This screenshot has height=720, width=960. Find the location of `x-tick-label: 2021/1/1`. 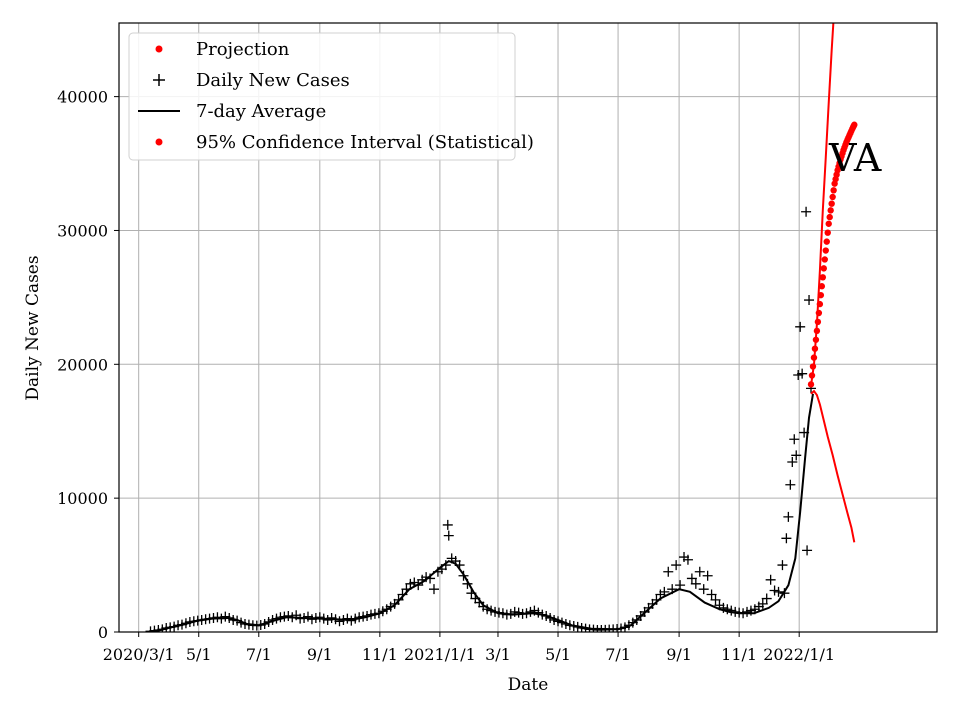

x-tick-label: 2021/1/1 is located at coordinates (440, 654).